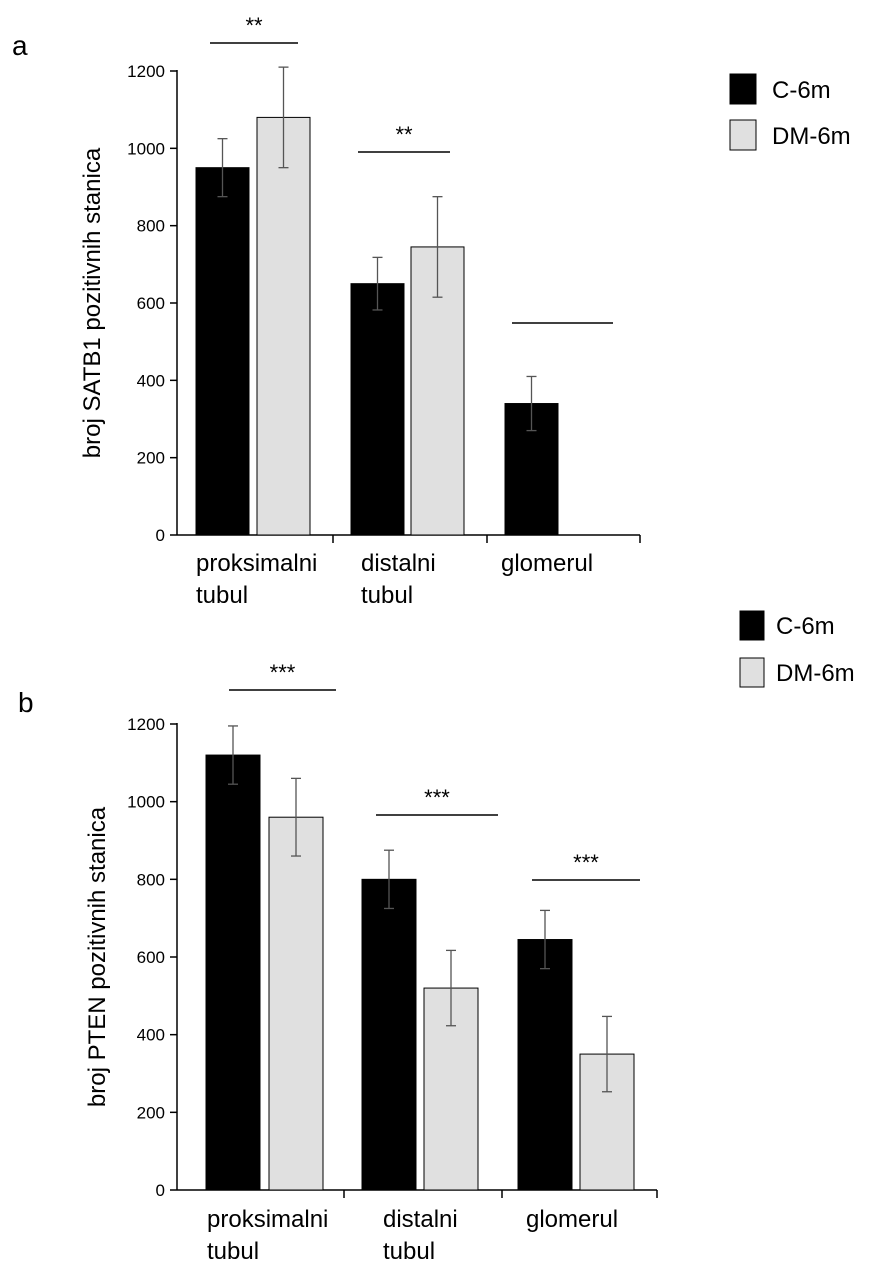 This screenshot has height=1270, width=873. Describe the element at coordinates (20, 45) in the screenshot. I see `panel-label: a` at that location.